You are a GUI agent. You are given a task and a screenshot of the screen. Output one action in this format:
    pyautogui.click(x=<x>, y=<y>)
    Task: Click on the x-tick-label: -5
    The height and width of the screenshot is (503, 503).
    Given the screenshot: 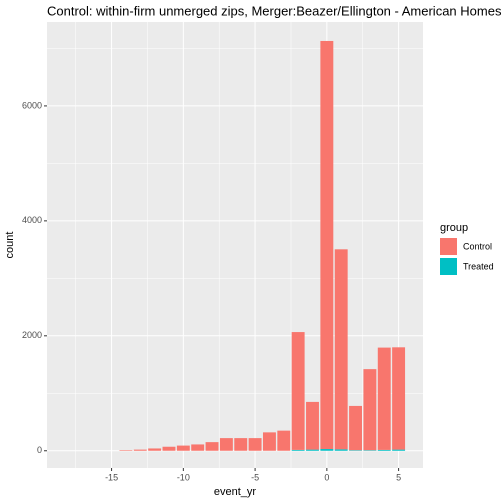 What is the action you would take?
    pyautogui.click(x=255, y=477)
    